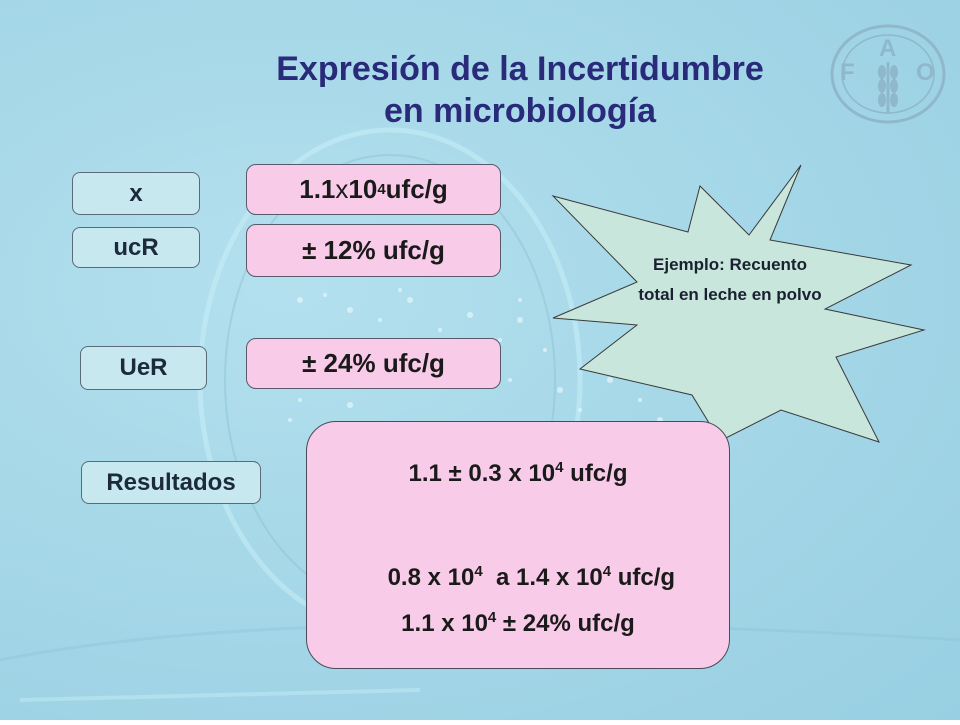 The height and width of the screenshot is (725, 960). I want to click on value-x-unit: ufc/g, so click(416, 189).